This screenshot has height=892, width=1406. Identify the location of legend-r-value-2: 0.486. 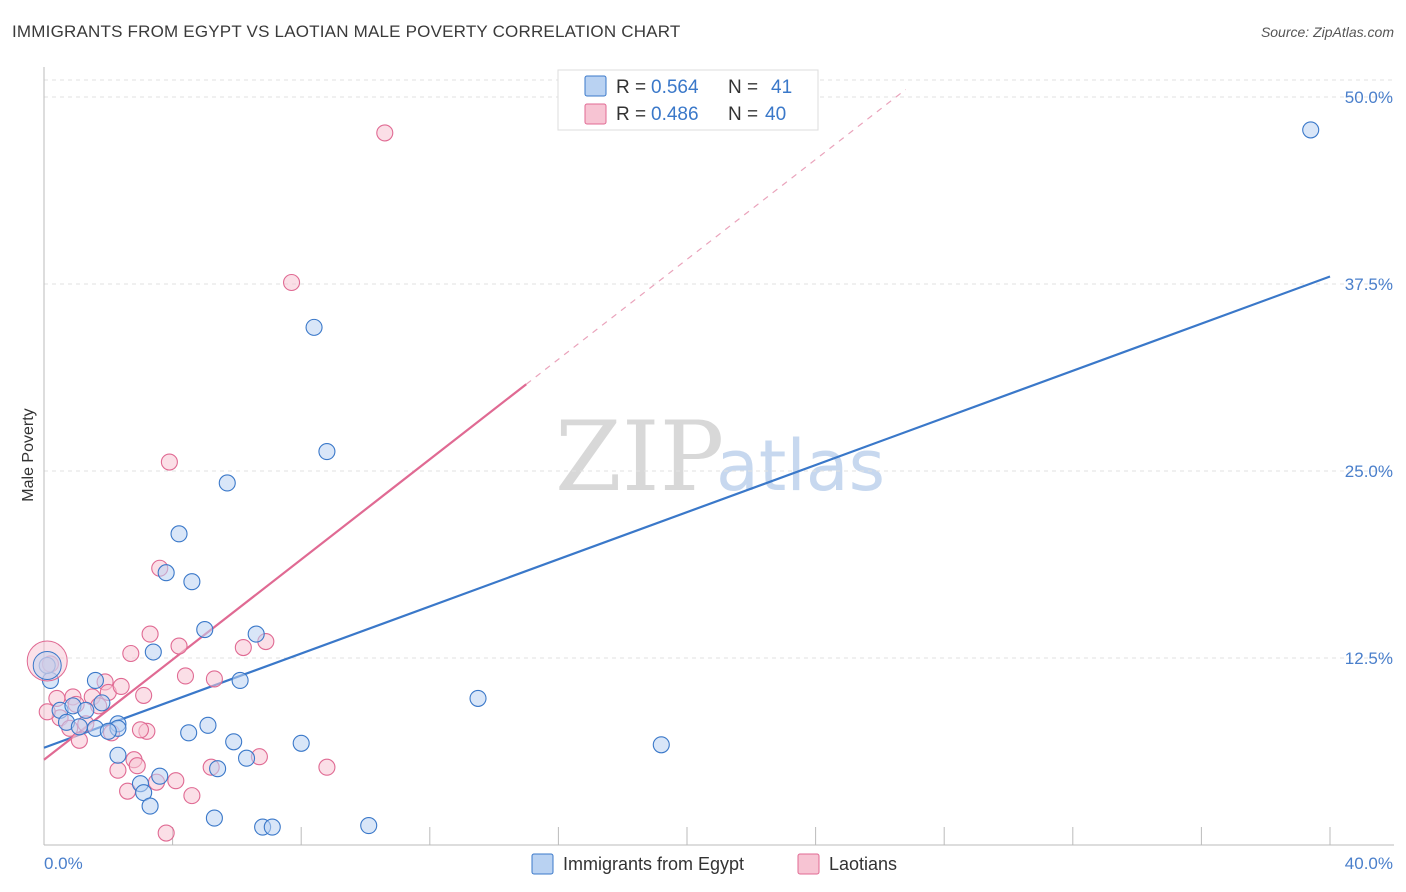
(675, 114).